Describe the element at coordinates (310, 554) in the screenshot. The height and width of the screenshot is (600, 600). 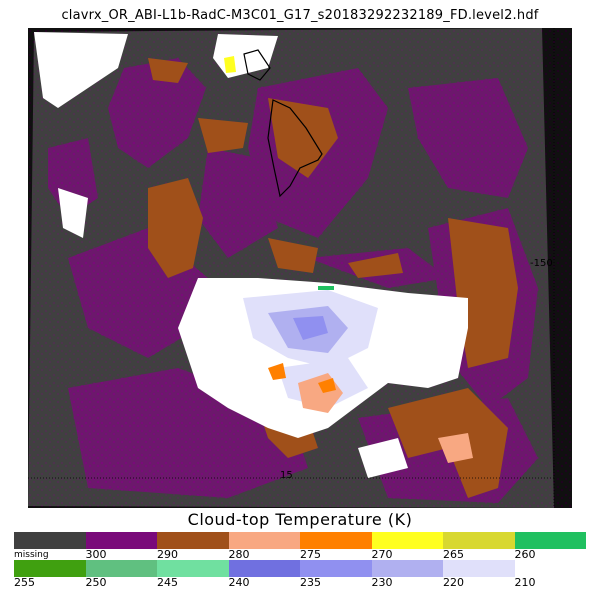
I see `legend-label: 275` at that location.